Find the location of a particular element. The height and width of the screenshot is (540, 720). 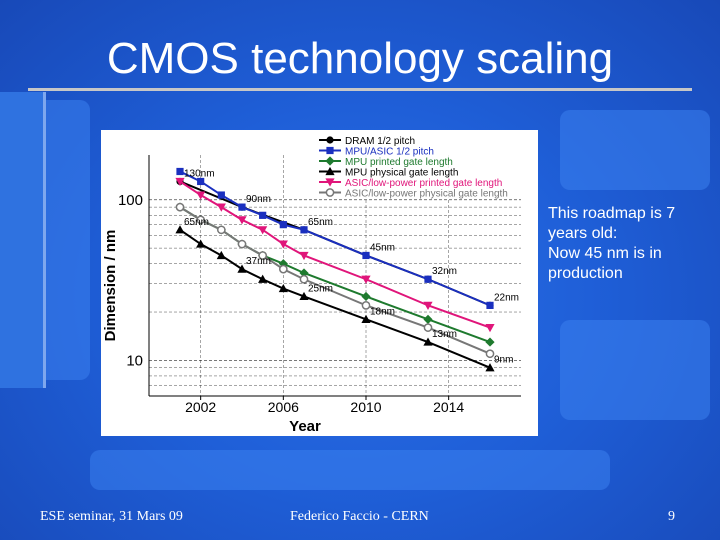

y-tick-label: 10 is located at coordinates (134, 360).